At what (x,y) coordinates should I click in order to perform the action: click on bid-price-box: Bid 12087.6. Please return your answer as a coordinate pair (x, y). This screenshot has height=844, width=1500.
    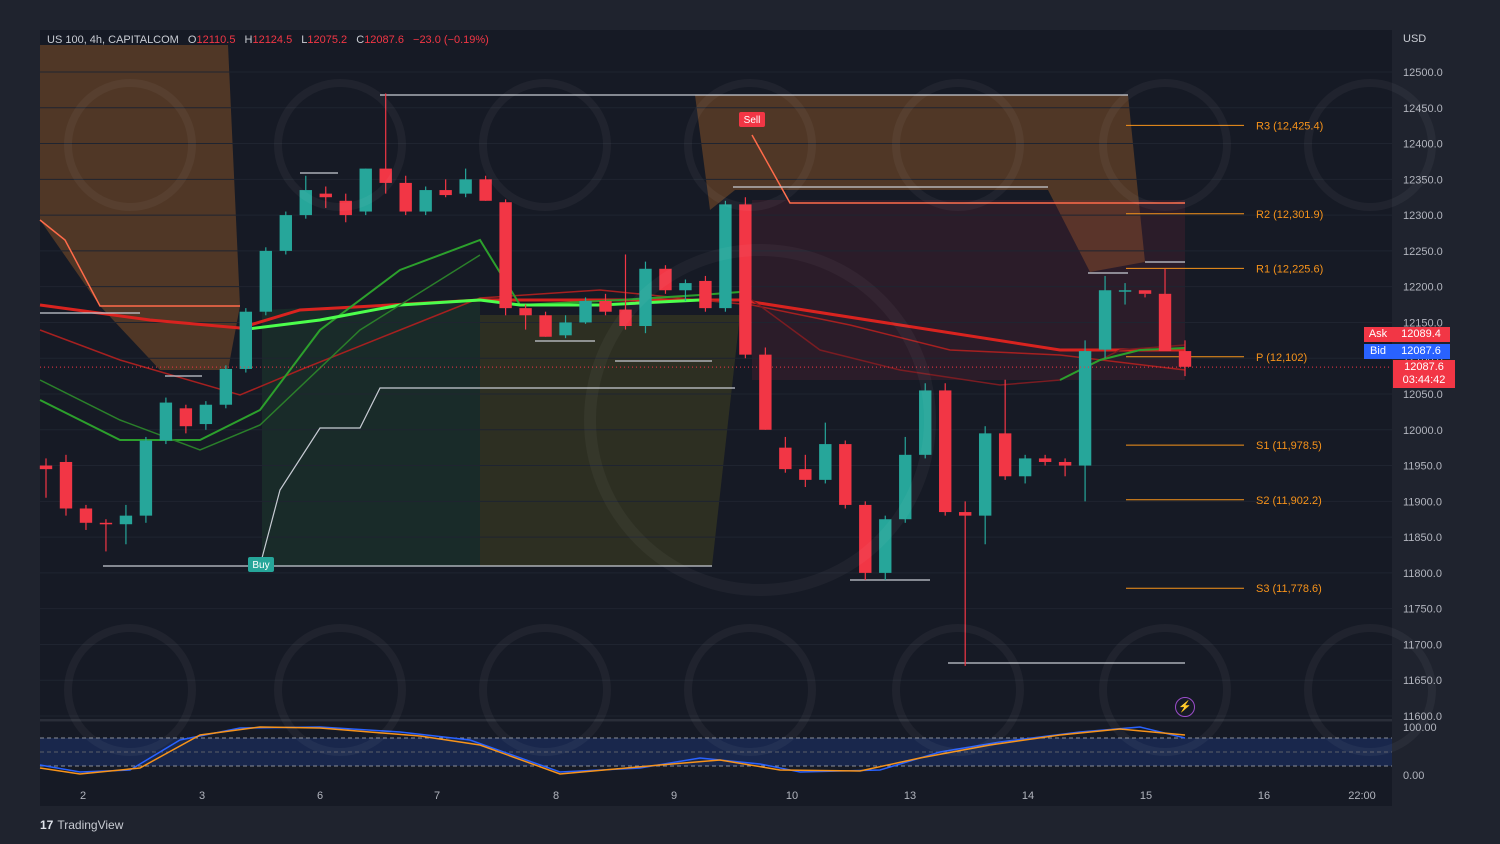
    Looking at the image, I should click on (1408, 351).